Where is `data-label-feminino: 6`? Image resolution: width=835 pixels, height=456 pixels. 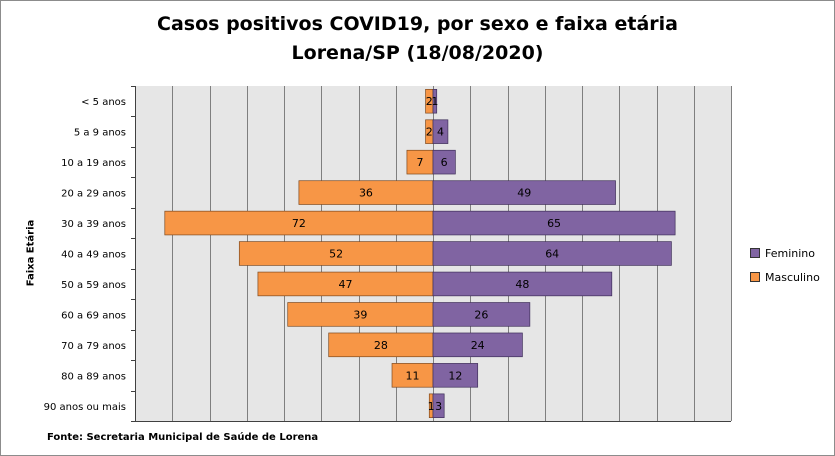 data-label-feminino: 6 is located at coordinates (444, 162).